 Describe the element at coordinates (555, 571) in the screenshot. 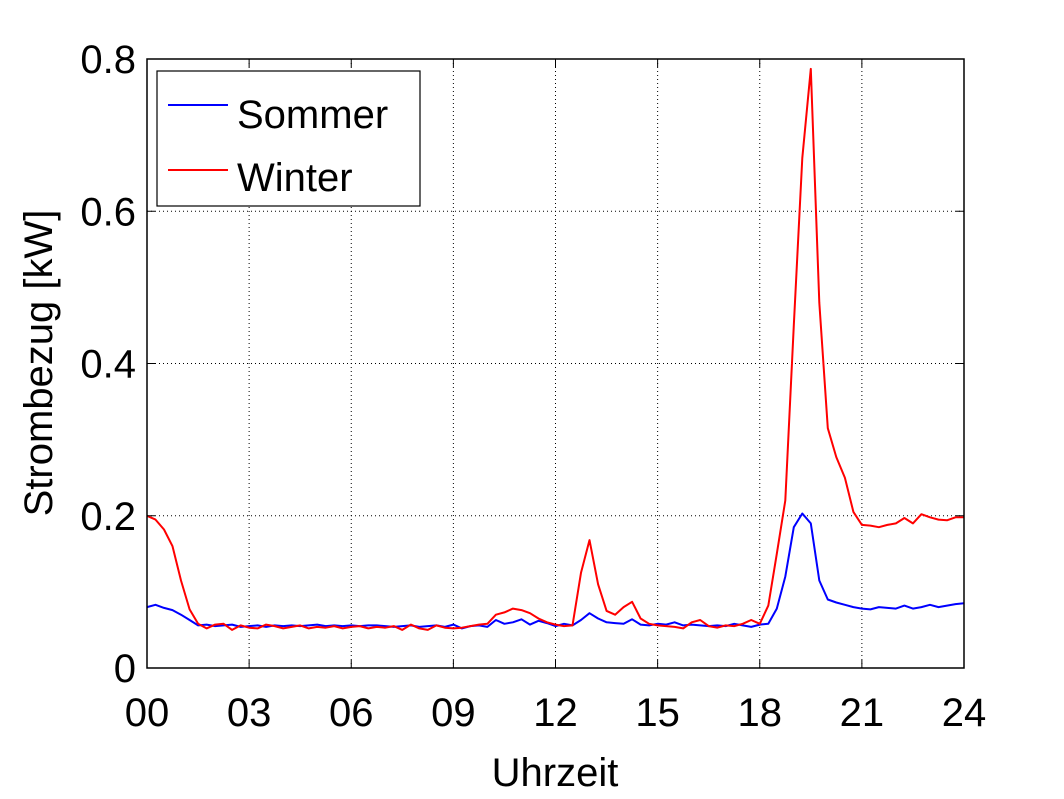

I see `series-line-sommer` at that location.